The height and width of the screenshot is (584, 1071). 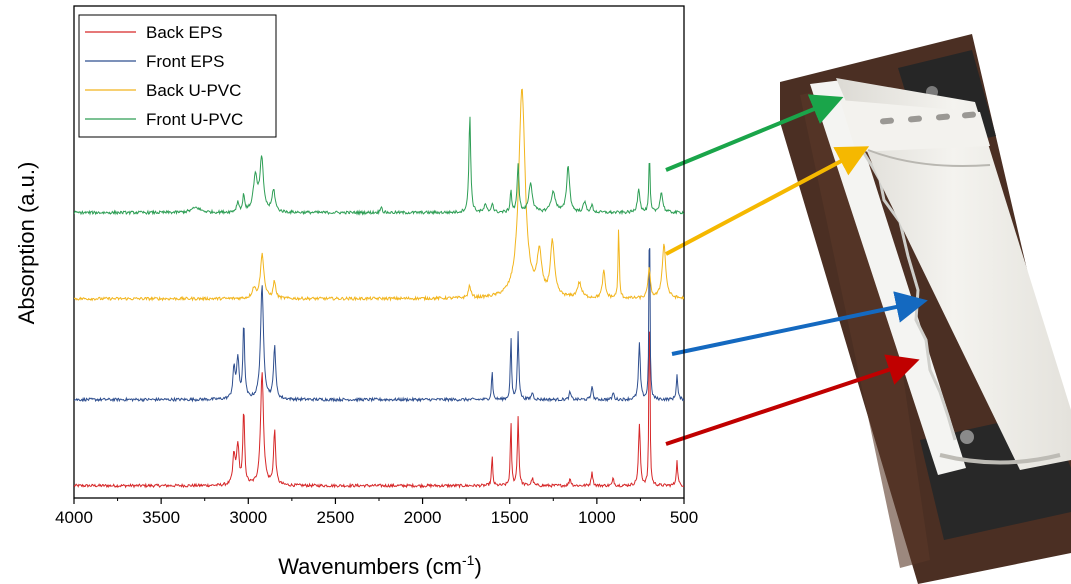 I want to click on nailing-hem, so click(x=915, y=126).